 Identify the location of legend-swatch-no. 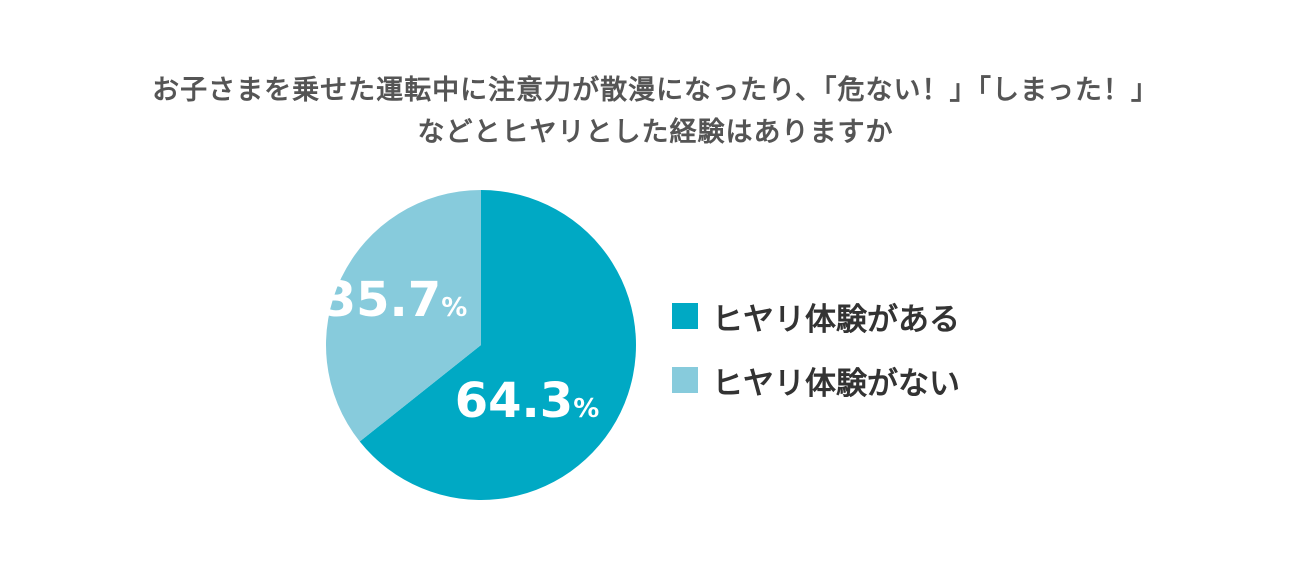
(685, 380).